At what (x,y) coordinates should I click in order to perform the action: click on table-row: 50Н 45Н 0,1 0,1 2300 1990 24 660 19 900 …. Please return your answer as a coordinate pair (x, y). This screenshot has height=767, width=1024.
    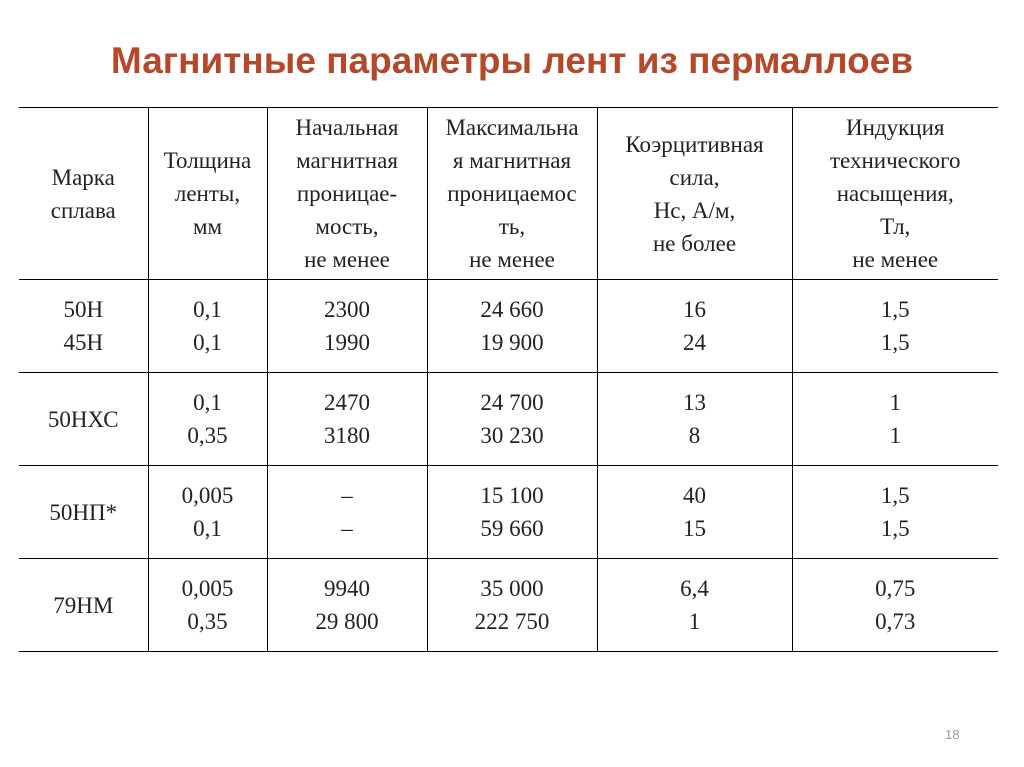
    Looking at the image, I should click on (508, 326).